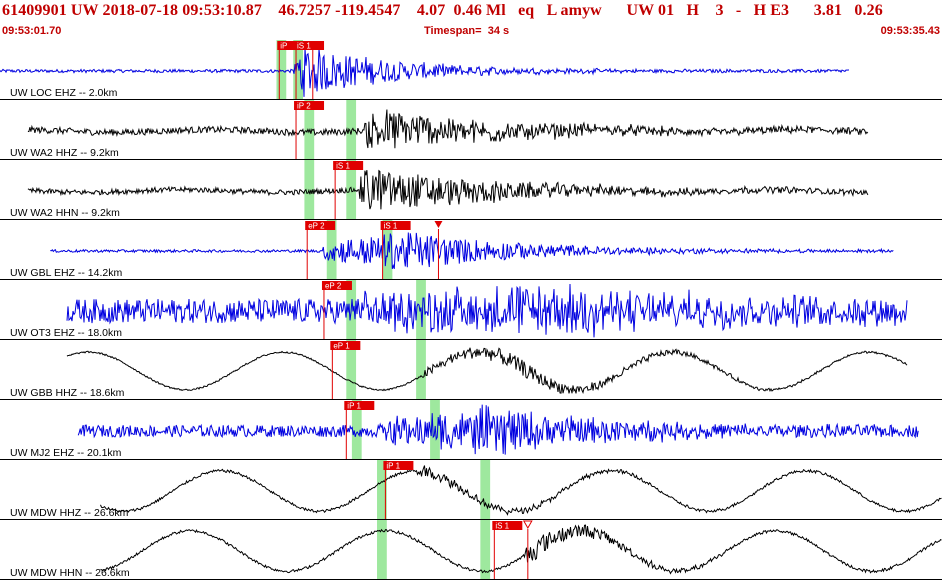 This screenshot has width=942, height=580. What do you see at coordinates (64, 153) in the screenshot?
I see `station-label: UW WA2 HHZ -- 9.2km` at bounding box center [64, 153].